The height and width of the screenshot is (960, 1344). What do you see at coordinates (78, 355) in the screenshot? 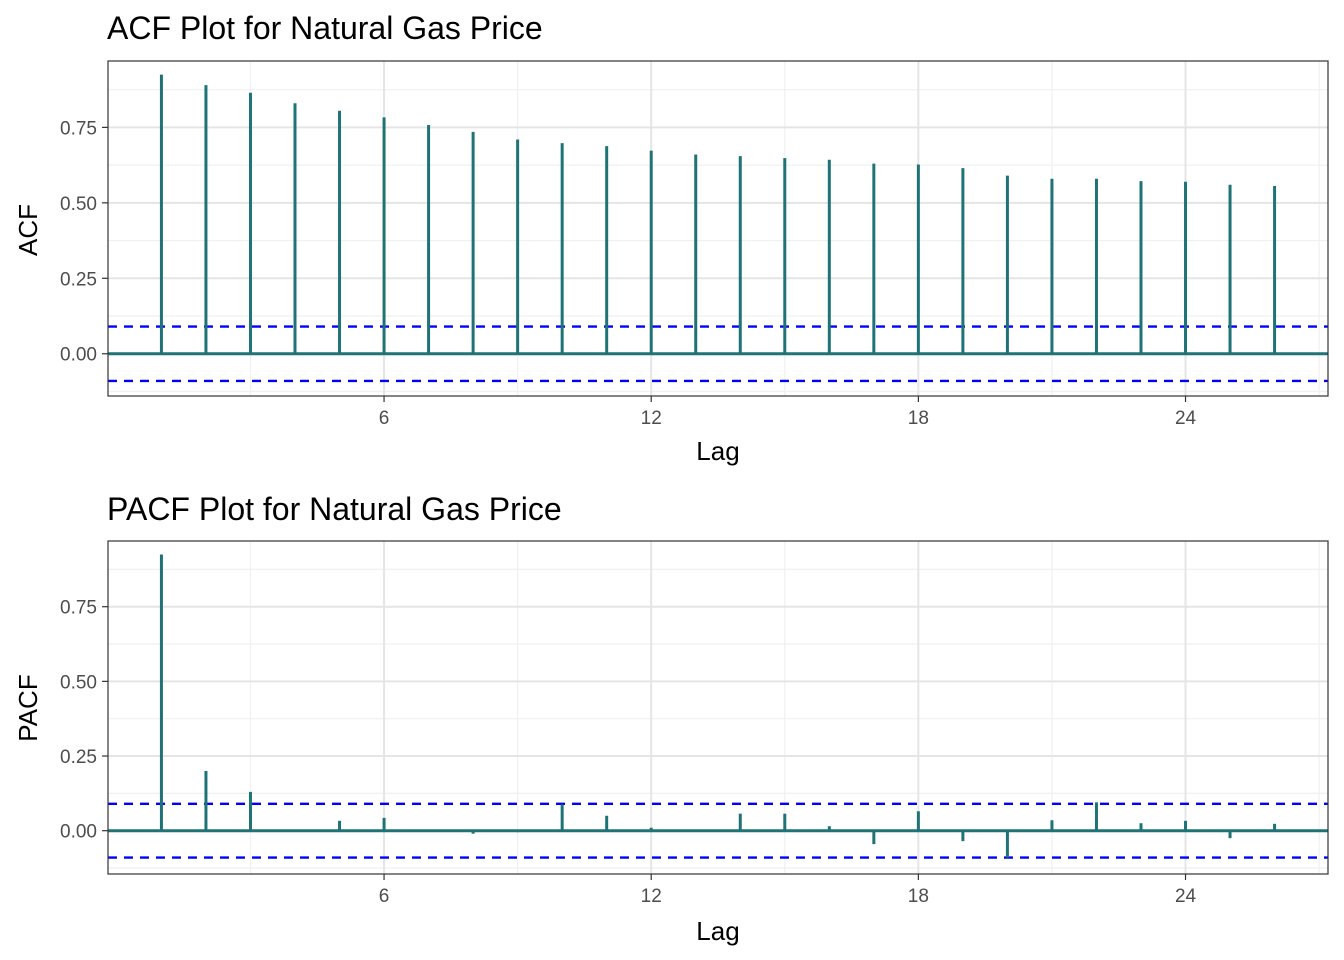
I see `acf-y-tick-label: 0.00` at bounding box center [78, 355].